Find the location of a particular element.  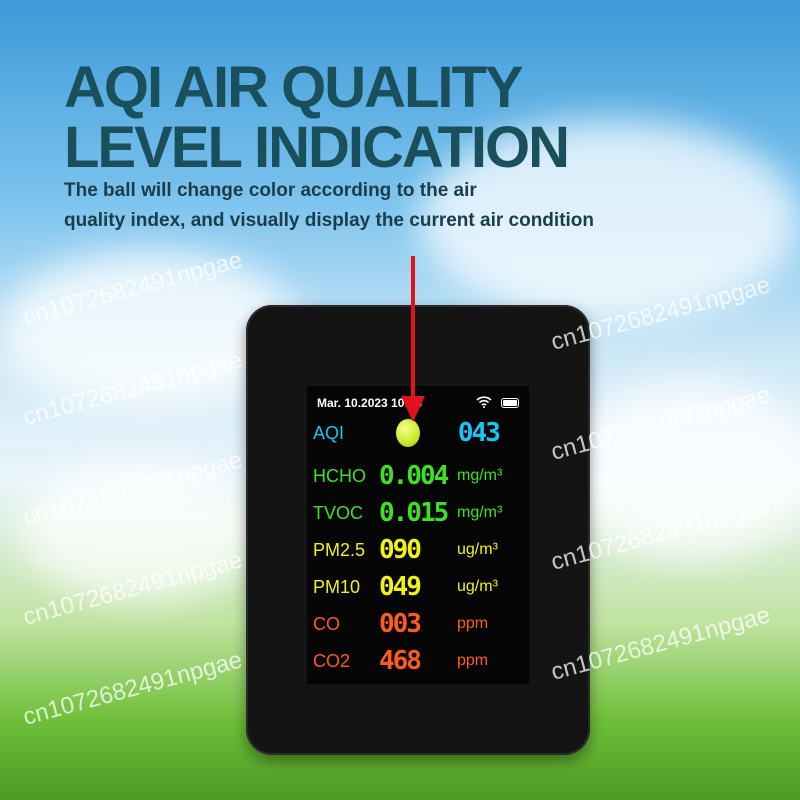

wifi-icon is located at coordinates (485, 403).